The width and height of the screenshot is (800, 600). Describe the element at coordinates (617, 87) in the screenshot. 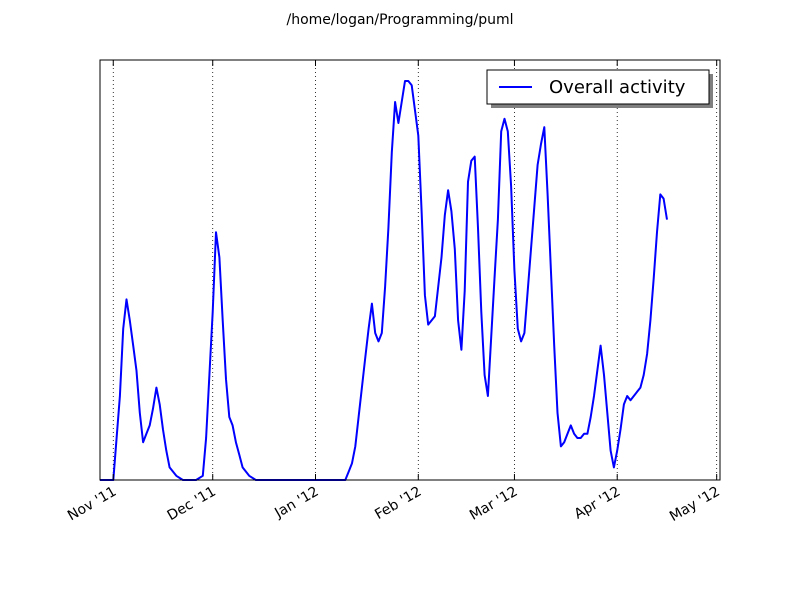

I see `legend-label: Overall activity` at that location.